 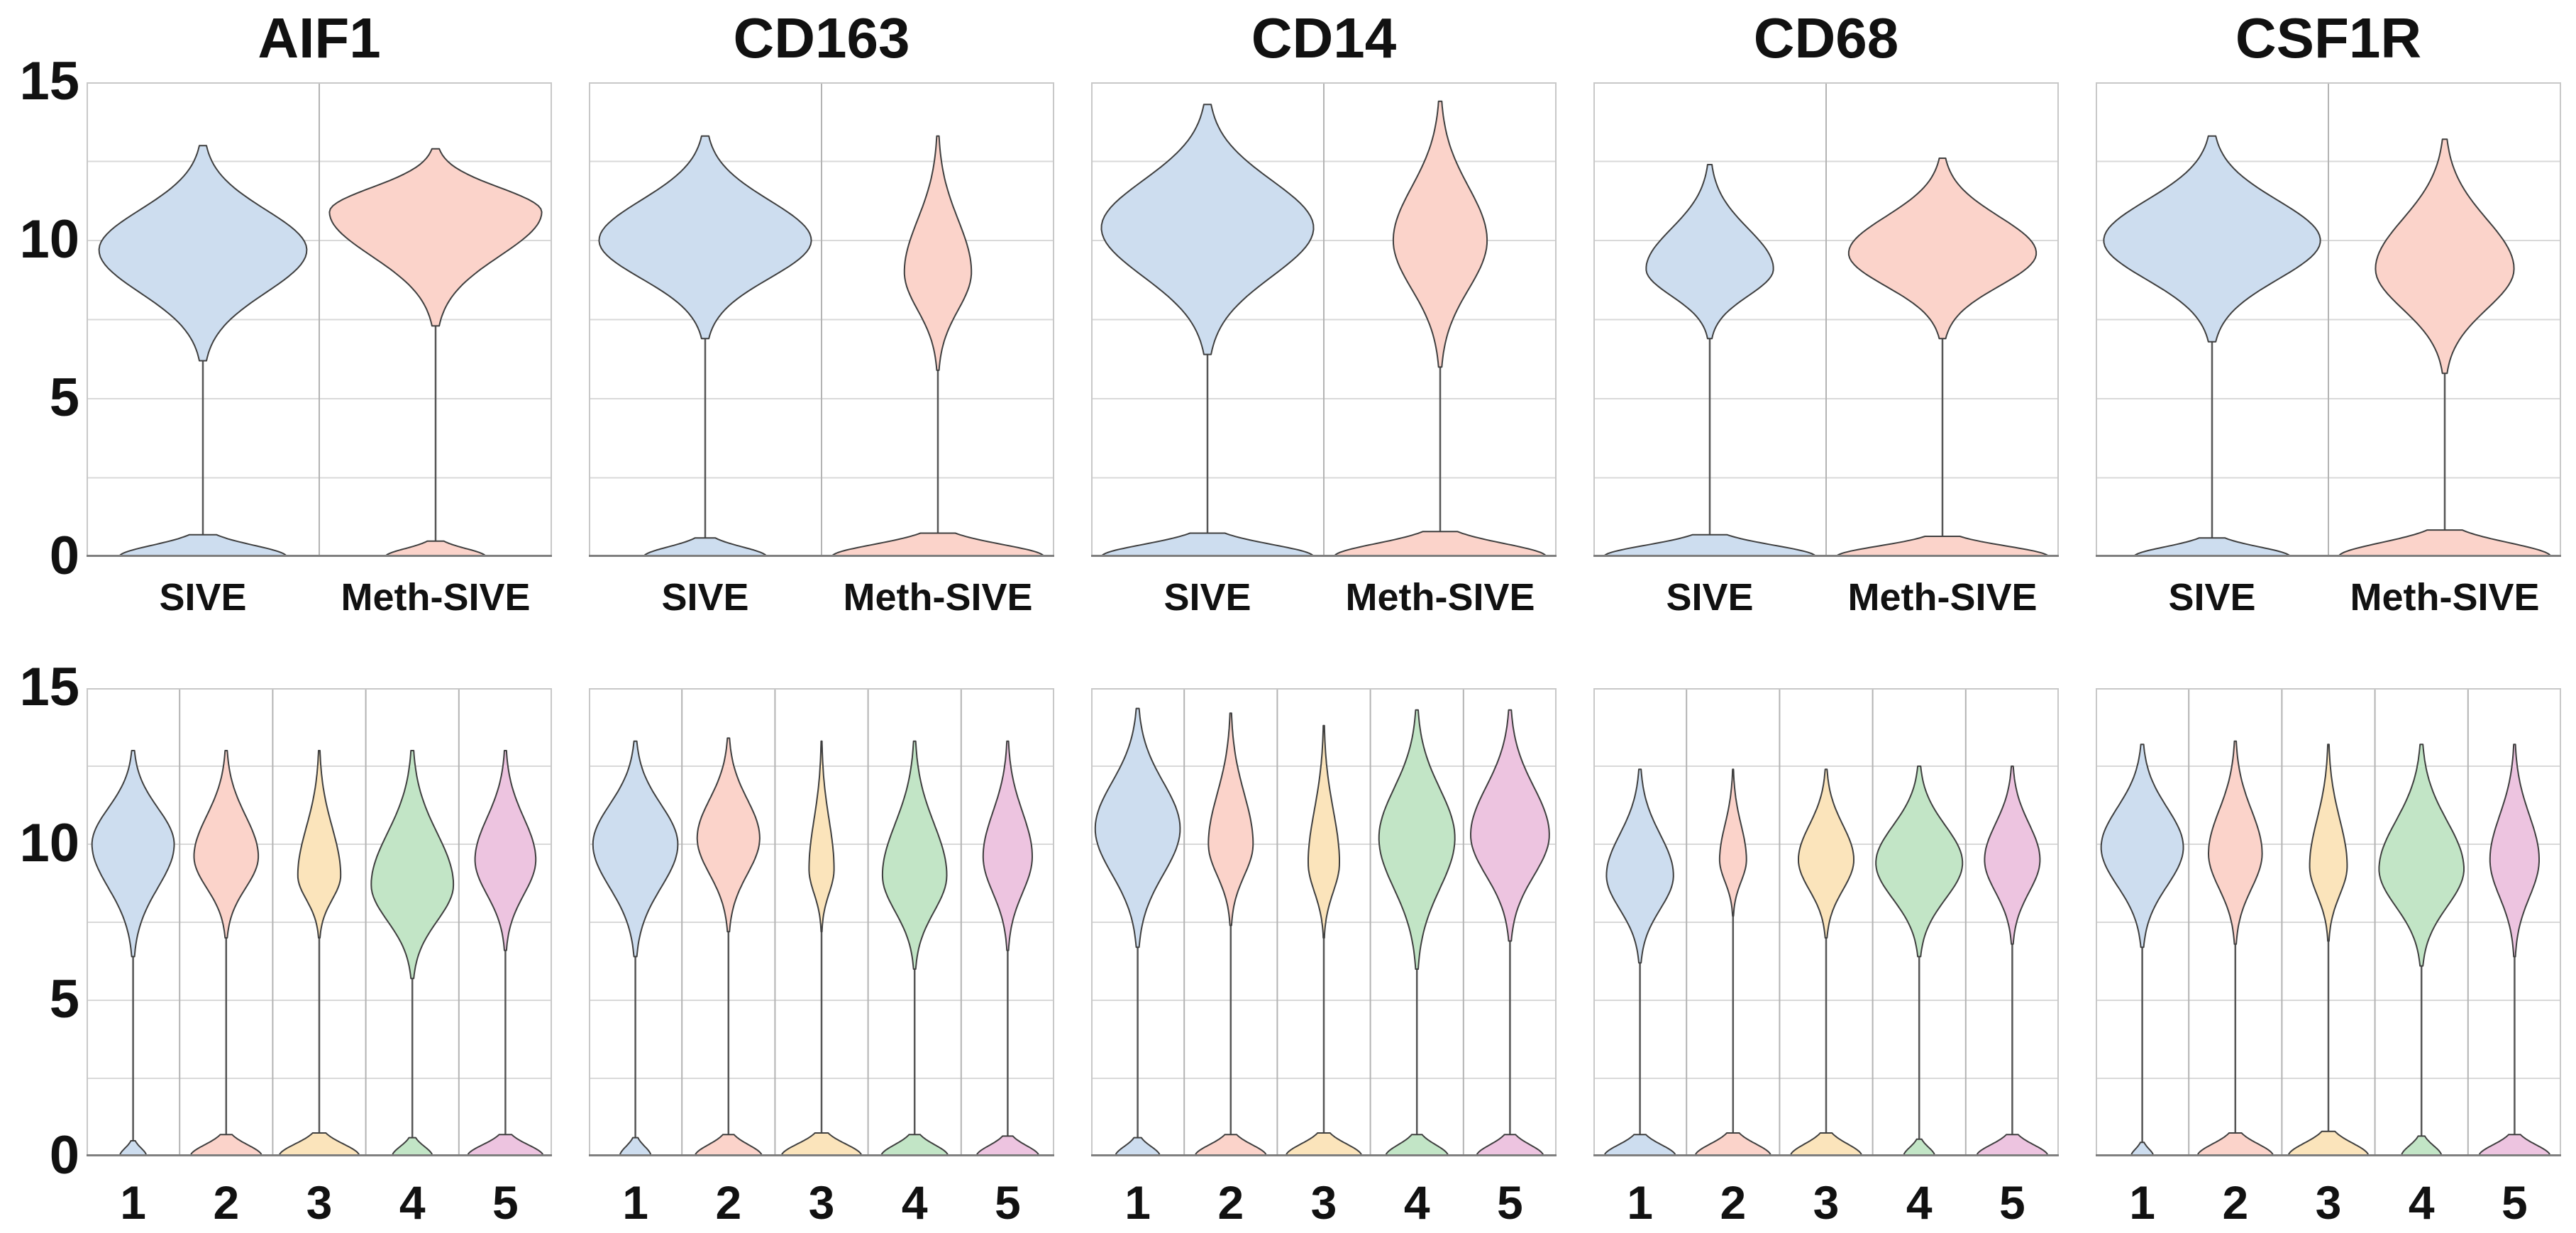 I want to click on violin-by-cluster-CD14-1-lobe, so click(x=1137, y=828).